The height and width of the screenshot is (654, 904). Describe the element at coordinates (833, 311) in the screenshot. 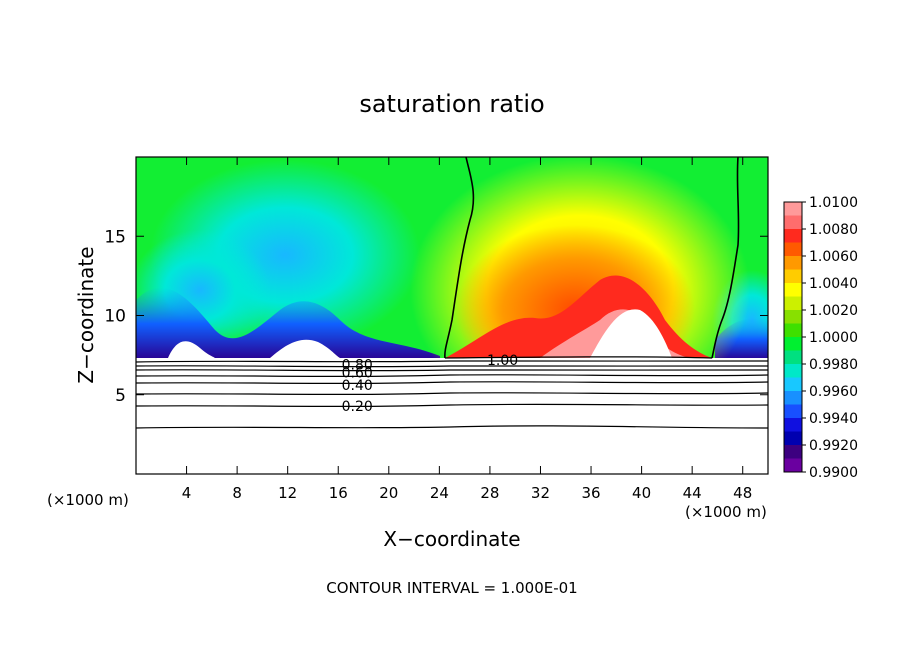

I see `colorbar-label: 1.0020` at that location.